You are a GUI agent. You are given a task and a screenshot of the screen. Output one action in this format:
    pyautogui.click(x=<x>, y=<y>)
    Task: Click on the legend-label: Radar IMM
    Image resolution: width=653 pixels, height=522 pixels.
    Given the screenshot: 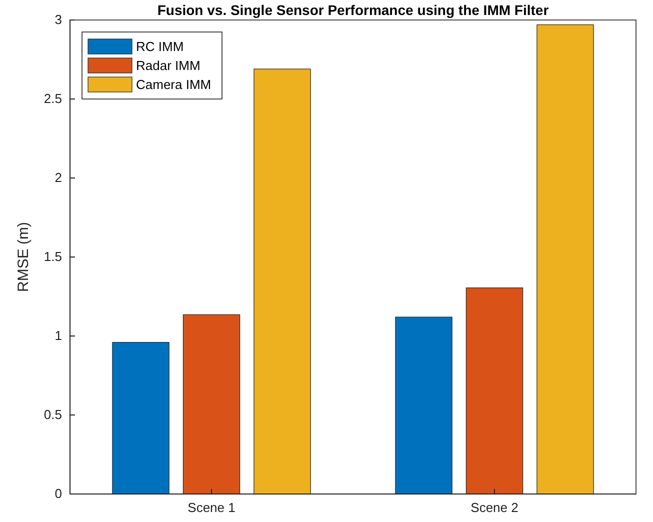 What is the action you would take?
    pyautogui.click(x=168, y=65)
    